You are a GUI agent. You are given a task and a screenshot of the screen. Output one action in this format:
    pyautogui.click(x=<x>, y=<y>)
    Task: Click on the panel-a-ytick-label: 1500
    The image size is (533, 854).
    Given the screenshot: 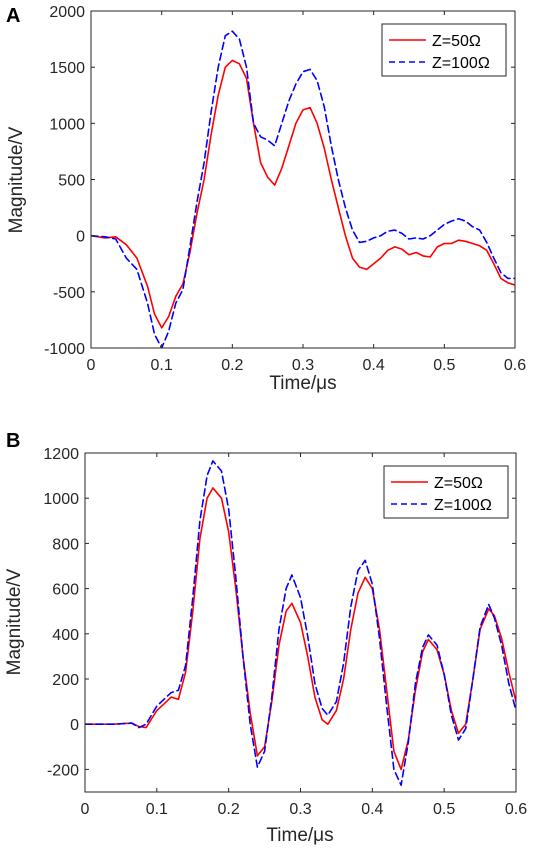 What is the action you would take?
    pyautogui.click(x=67, y=68)
    